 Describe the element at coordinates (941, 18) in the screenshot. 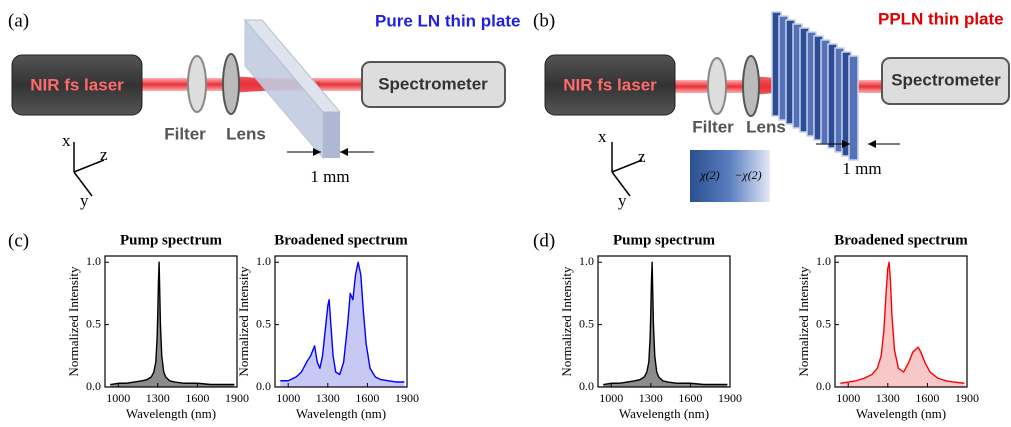

I see `plate-label: PPLN thin plate` at that location.